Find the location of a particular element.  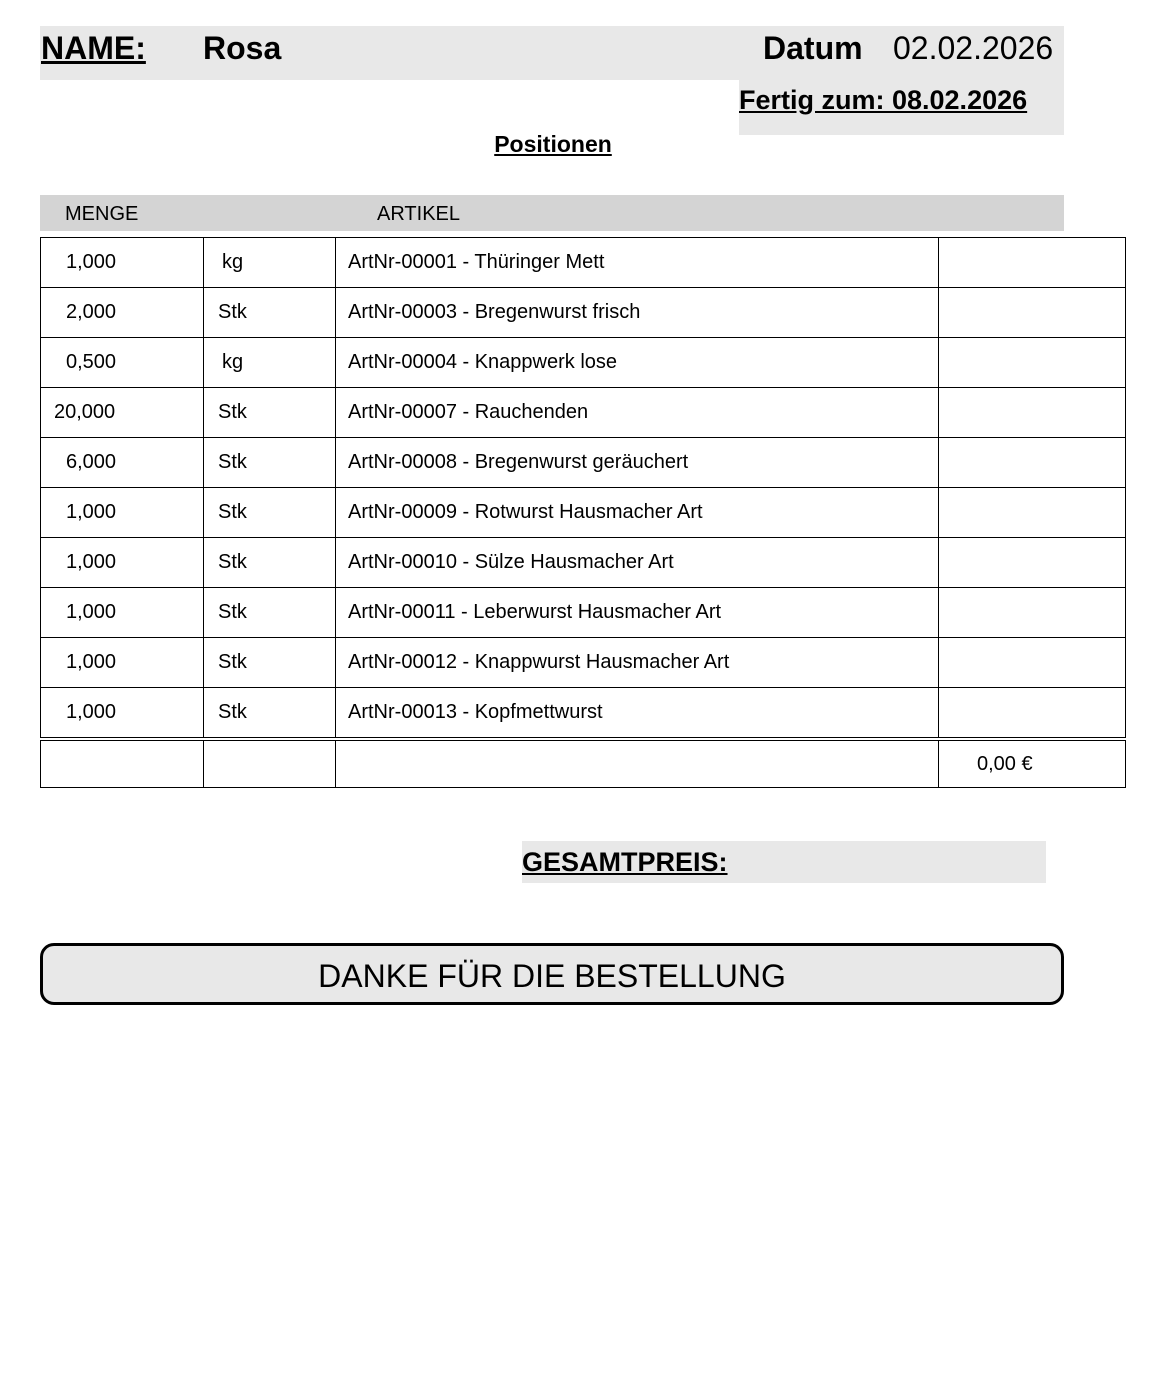

quantity-cell: 6,000 is located at coordinates (122, 462).